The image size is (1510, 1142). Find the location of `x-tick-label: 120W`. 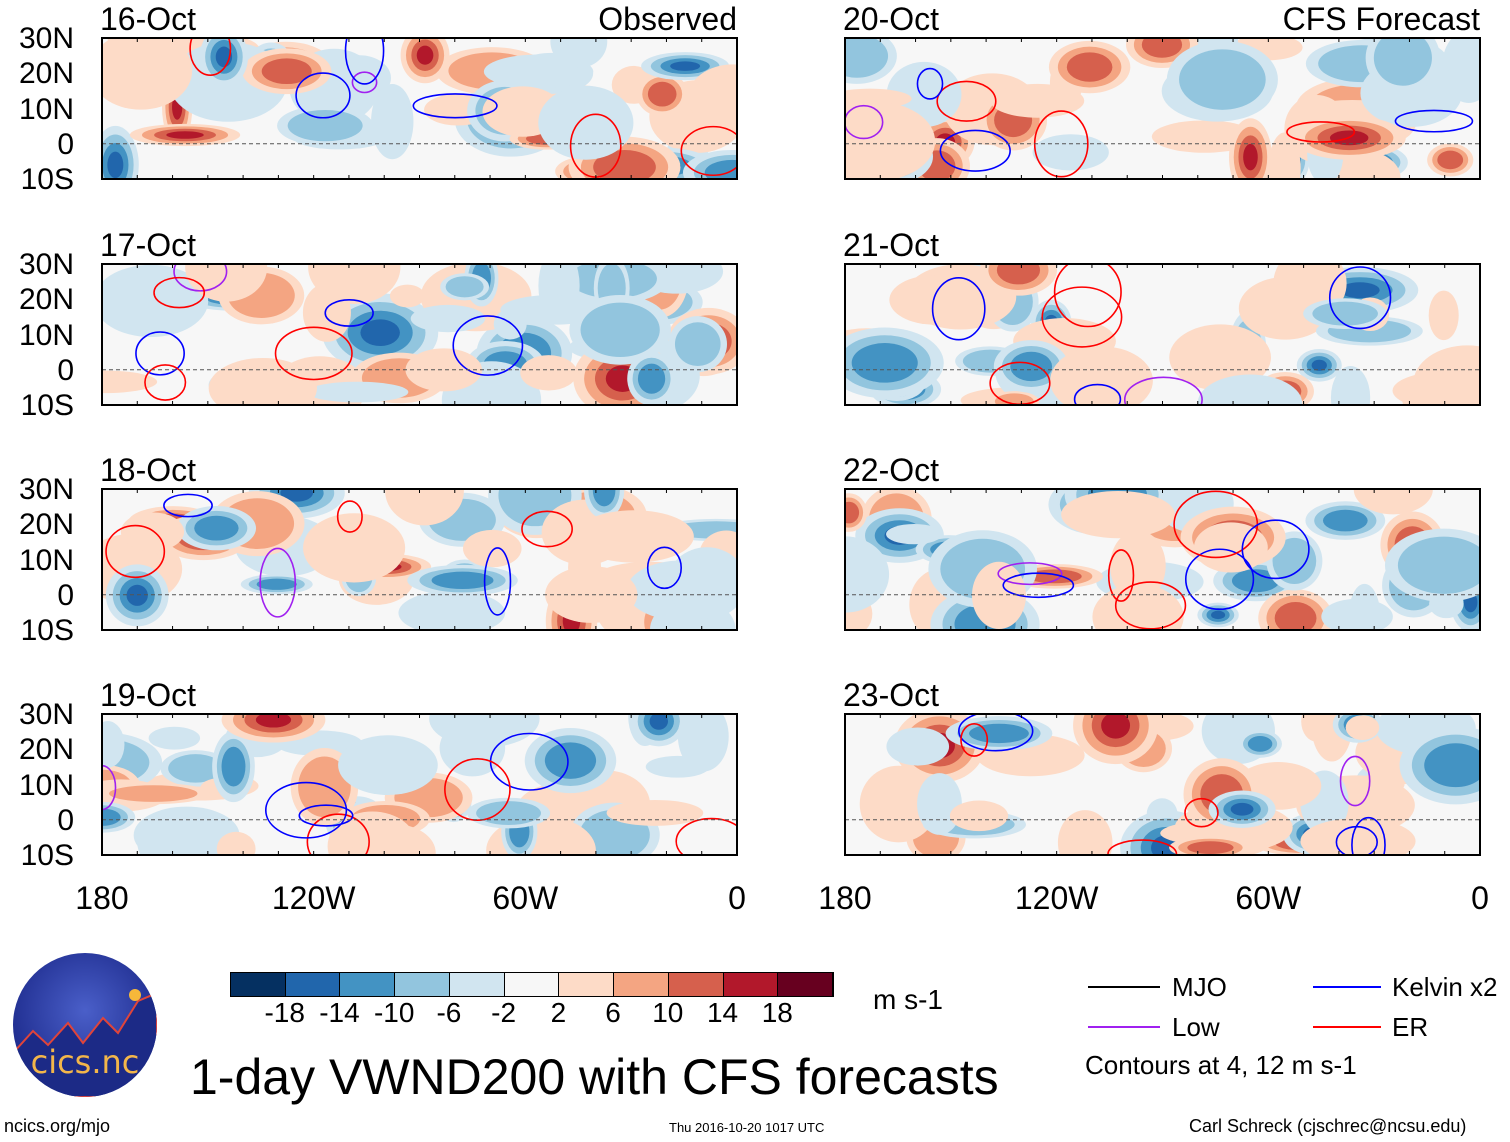

x-tick-label: 120W is located at coordinates (313, 898).